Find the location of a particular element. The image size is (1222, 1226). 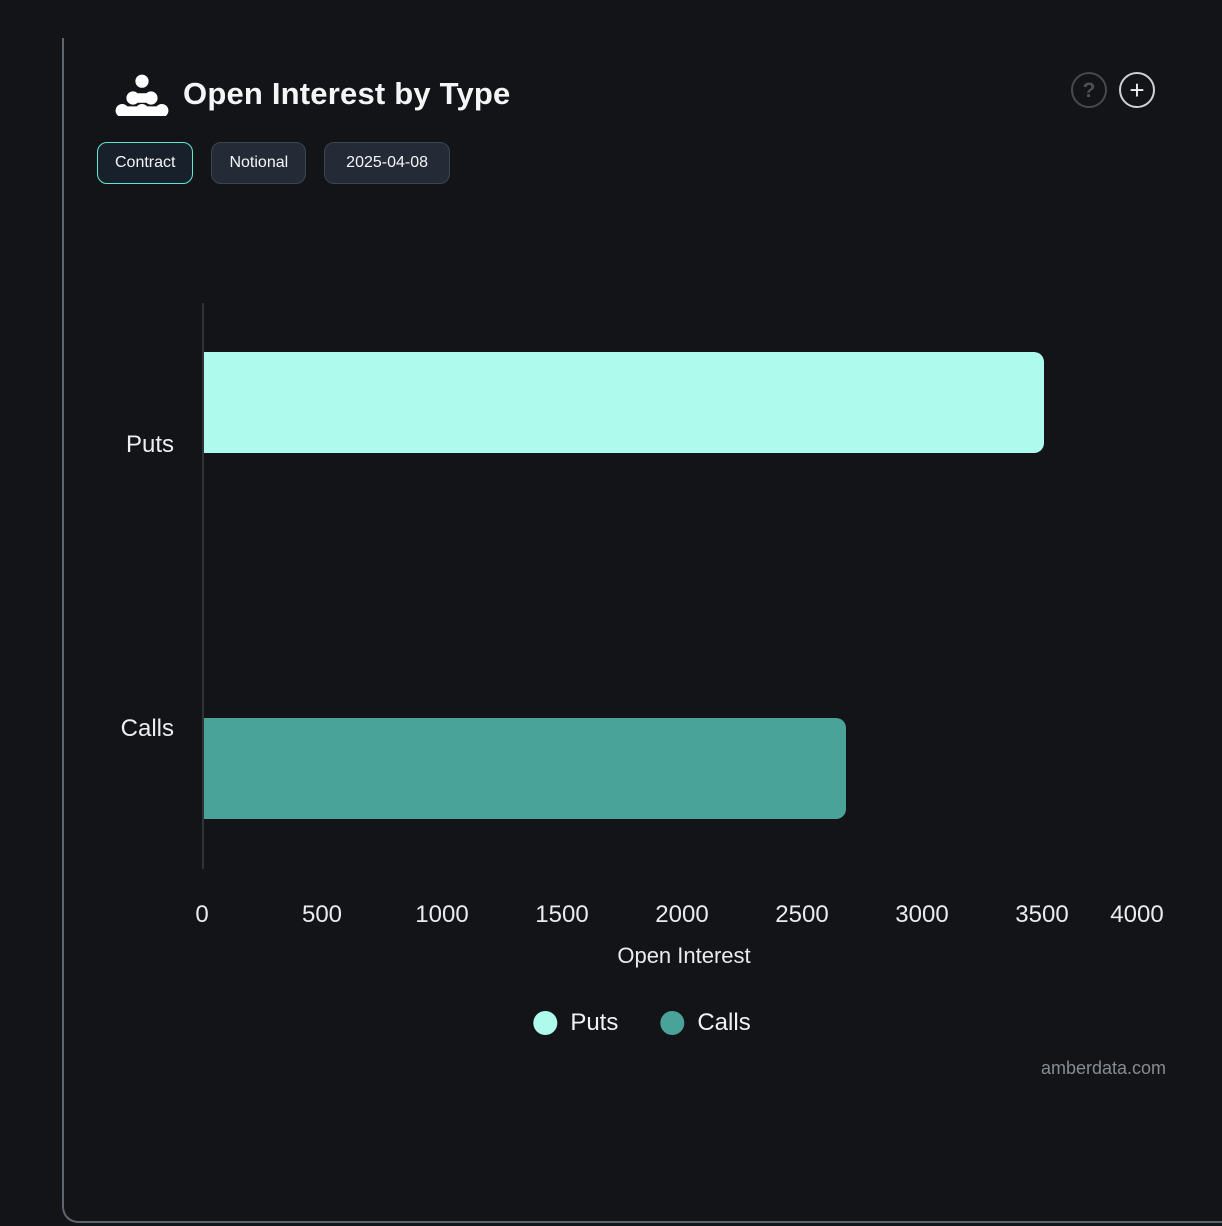

x-tick-label: 2500 is located at coordinates (802, 914).